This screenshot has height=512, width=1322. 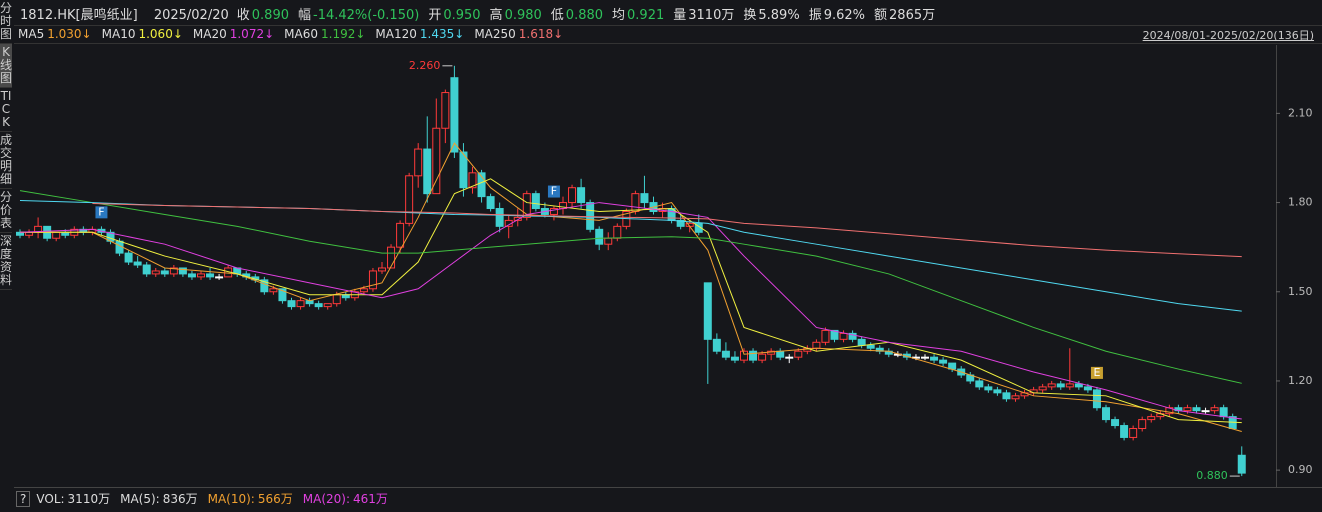 What do you see at coordinates (6, 22) in the screenshot?
I see `sidebar-tab: 分时图` at bounding box center [6, 22].